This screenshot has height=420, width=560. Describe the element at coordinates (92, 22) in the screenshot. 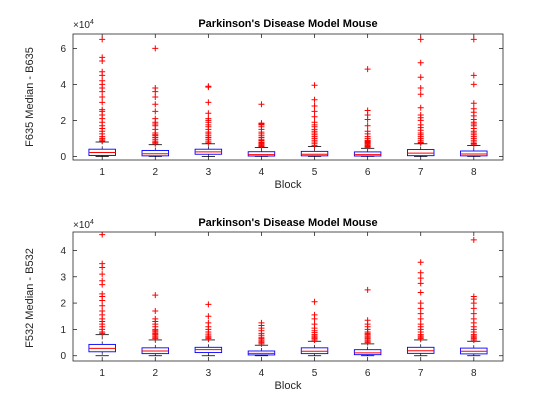

I see `top-y-exponent-power: 4` at that location.